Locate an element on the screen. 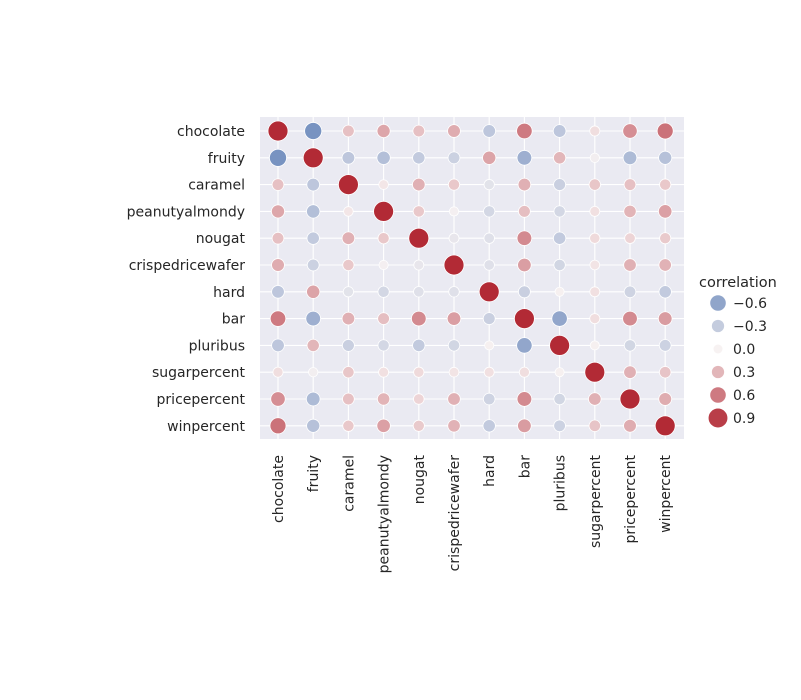 The height and width of the screenshot is (700, 801). y-tick-label-pricepercent: pricepercent is located at coordinates (201, 400).